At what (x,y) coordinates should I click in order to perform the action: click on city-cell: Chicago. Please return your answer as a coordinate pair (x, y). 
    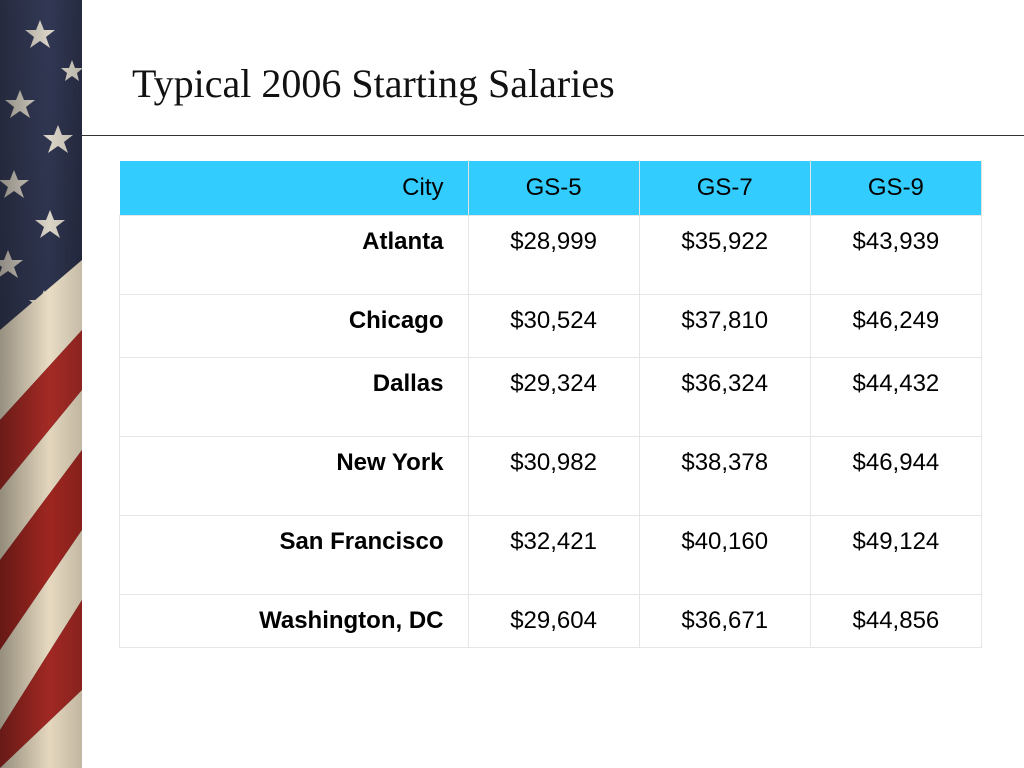
    Looking at the image, I should click on (294, 326).